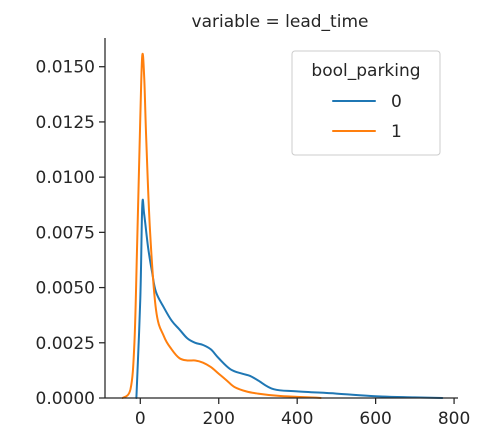 This screenshot has height=443, width=498. I want to click on legend: bool_parking 0 1, so click(366, 103).